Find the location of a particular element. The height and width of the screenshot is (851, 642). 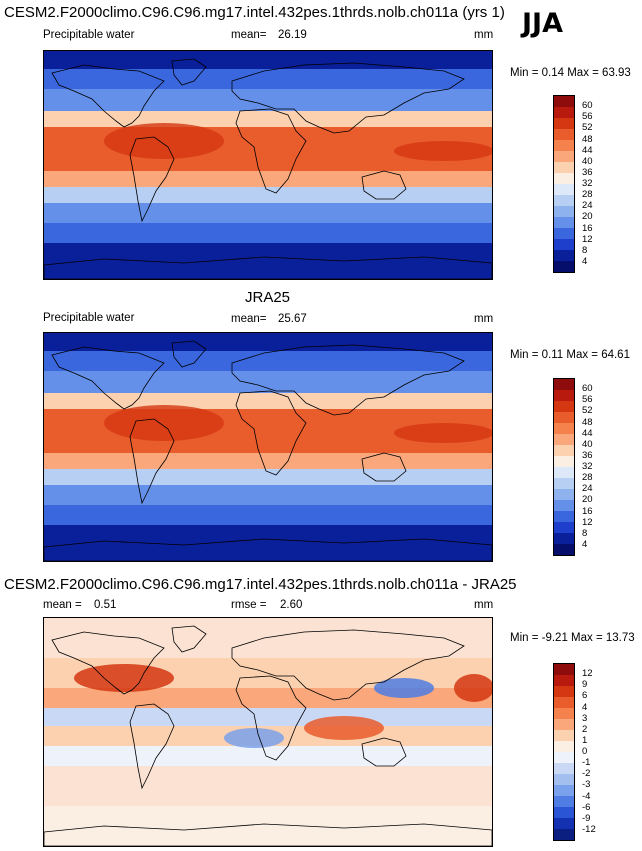

panel3-rmse-label: rmse = is located at coordinates (249, 605).